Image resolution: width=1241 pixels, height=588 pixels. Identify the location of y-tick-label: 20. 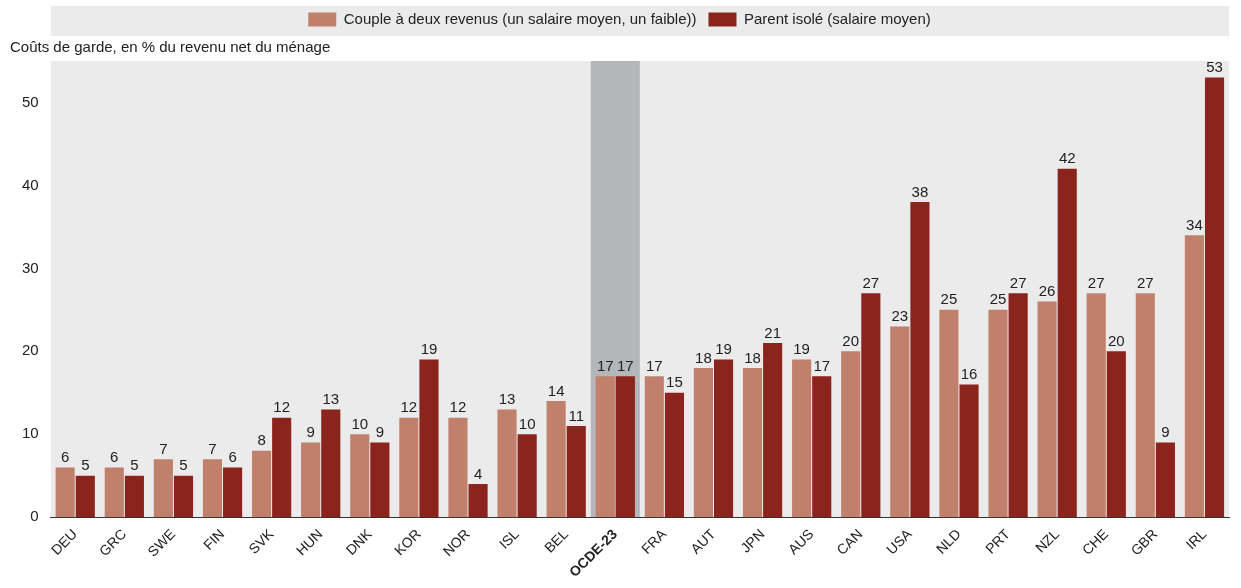
(30, 350).